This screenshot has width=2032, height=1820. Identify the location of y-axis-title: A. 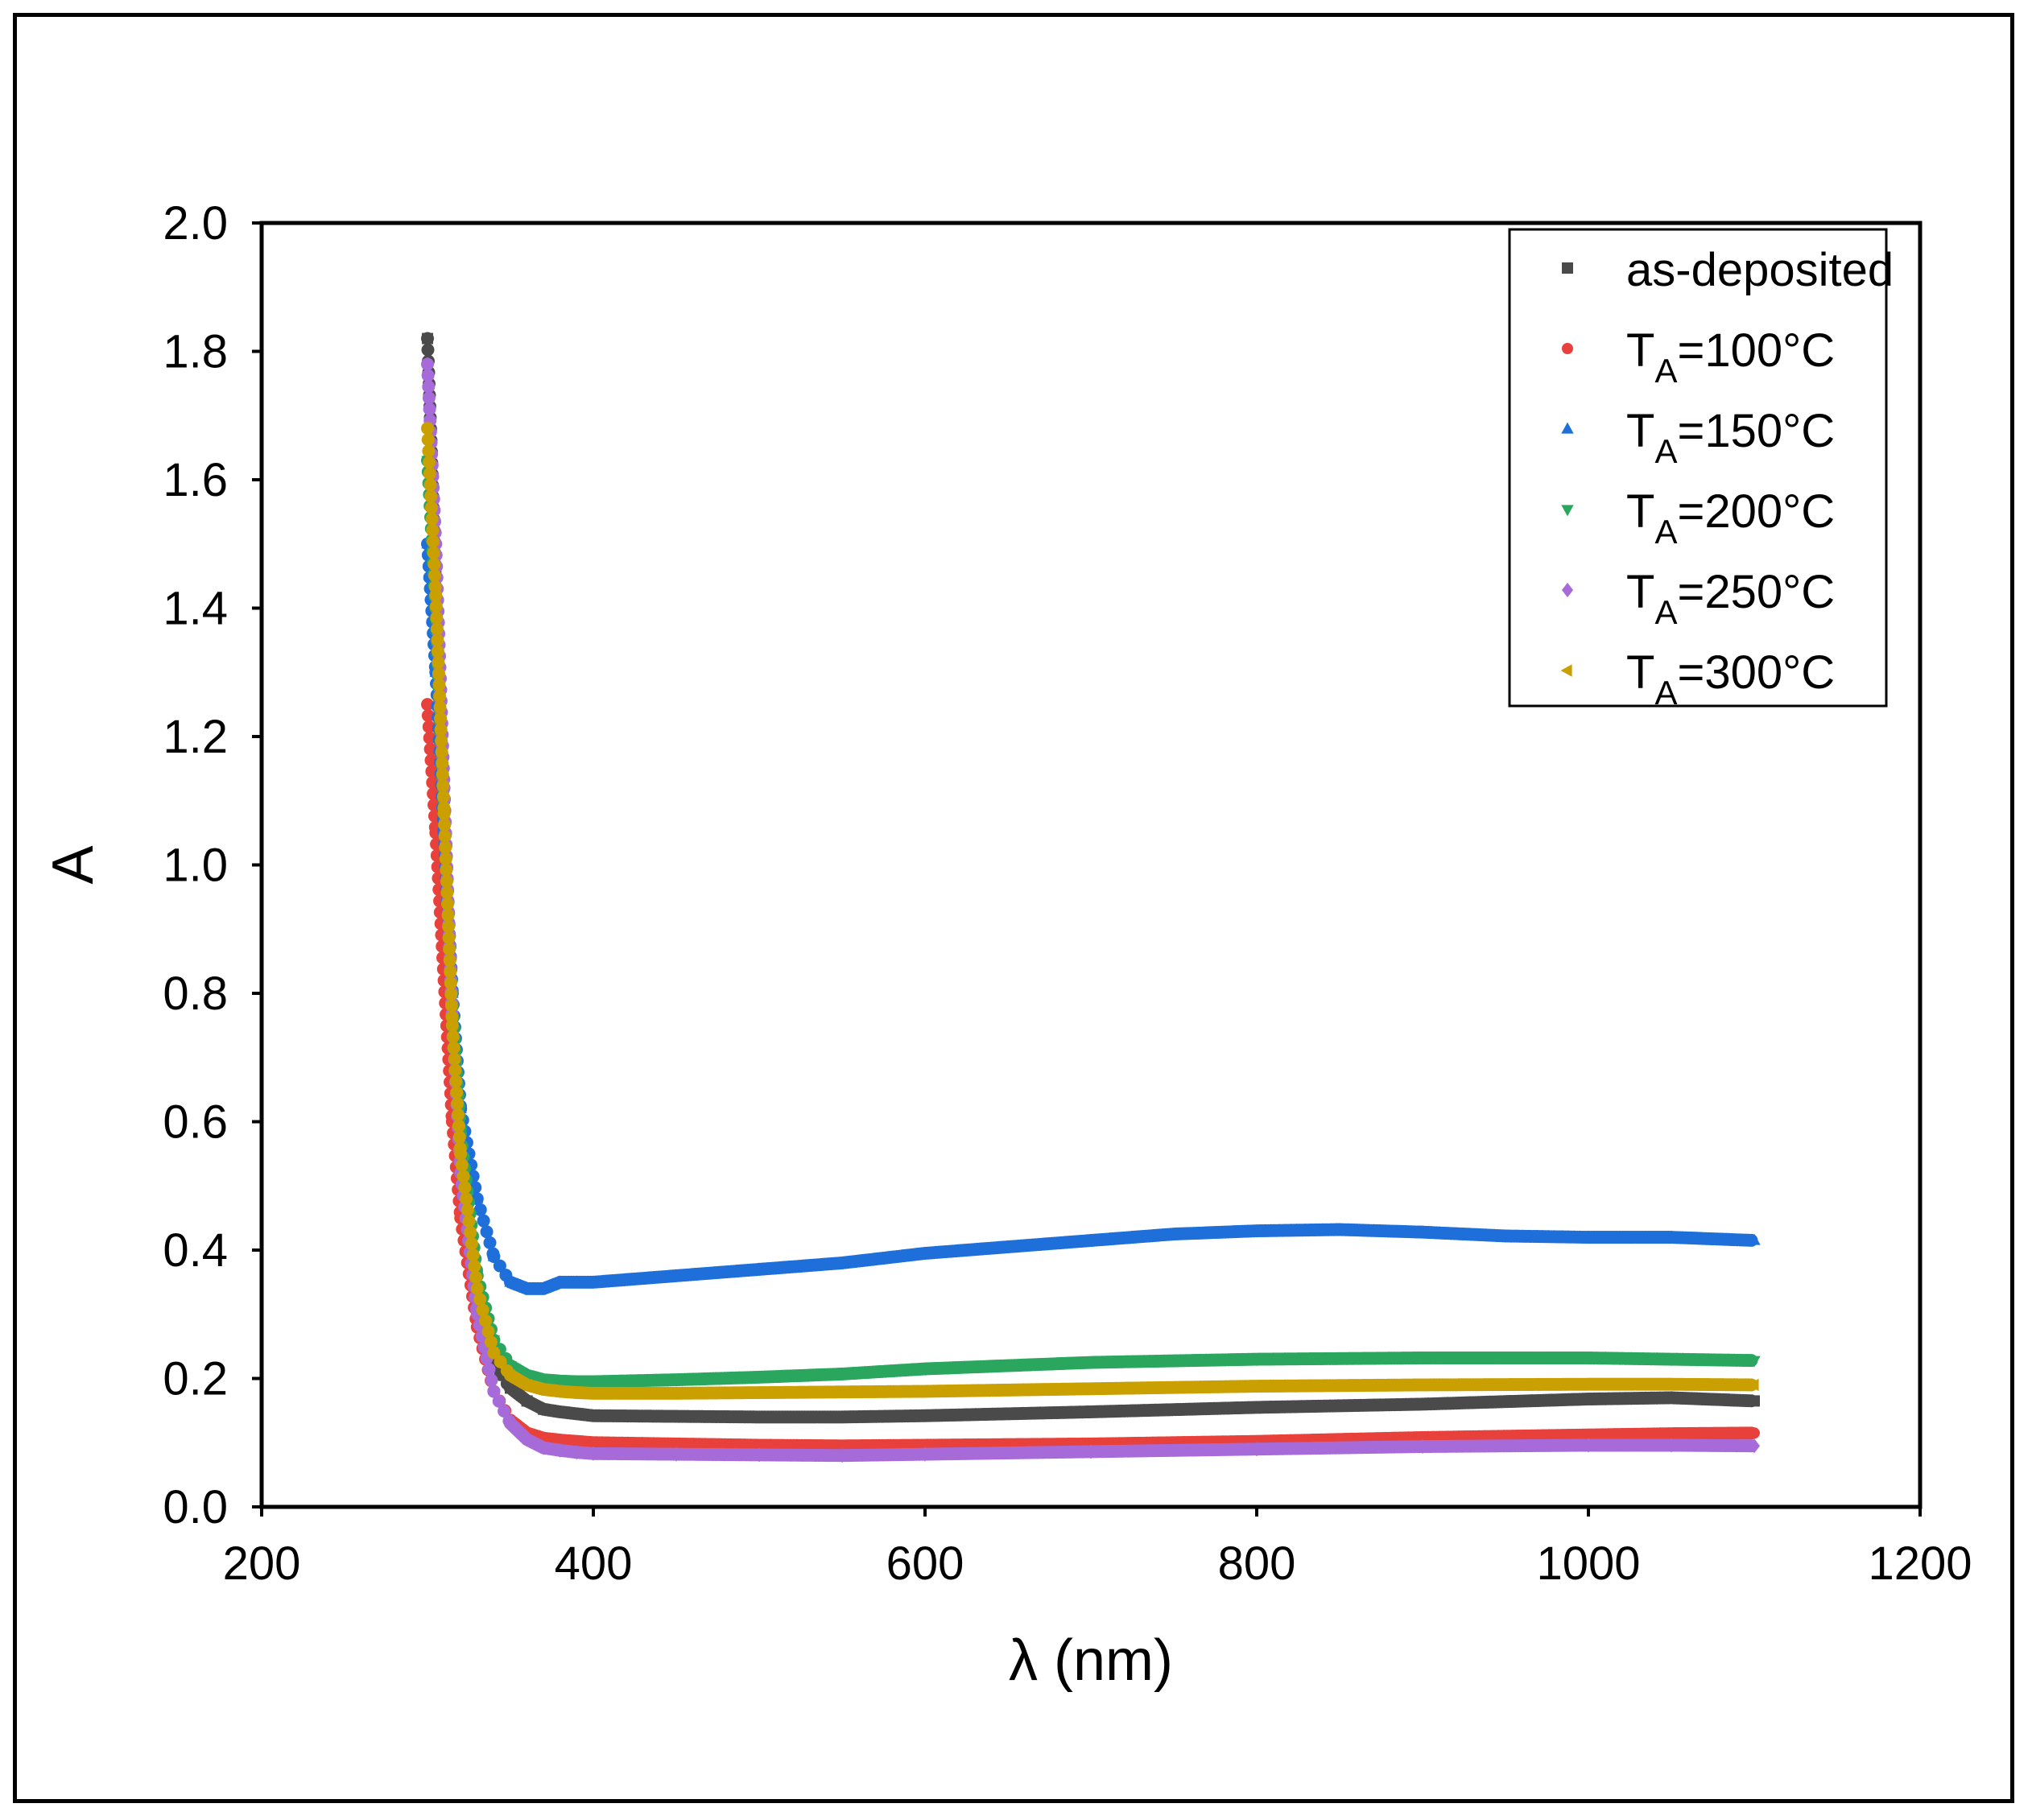
(73, 865).